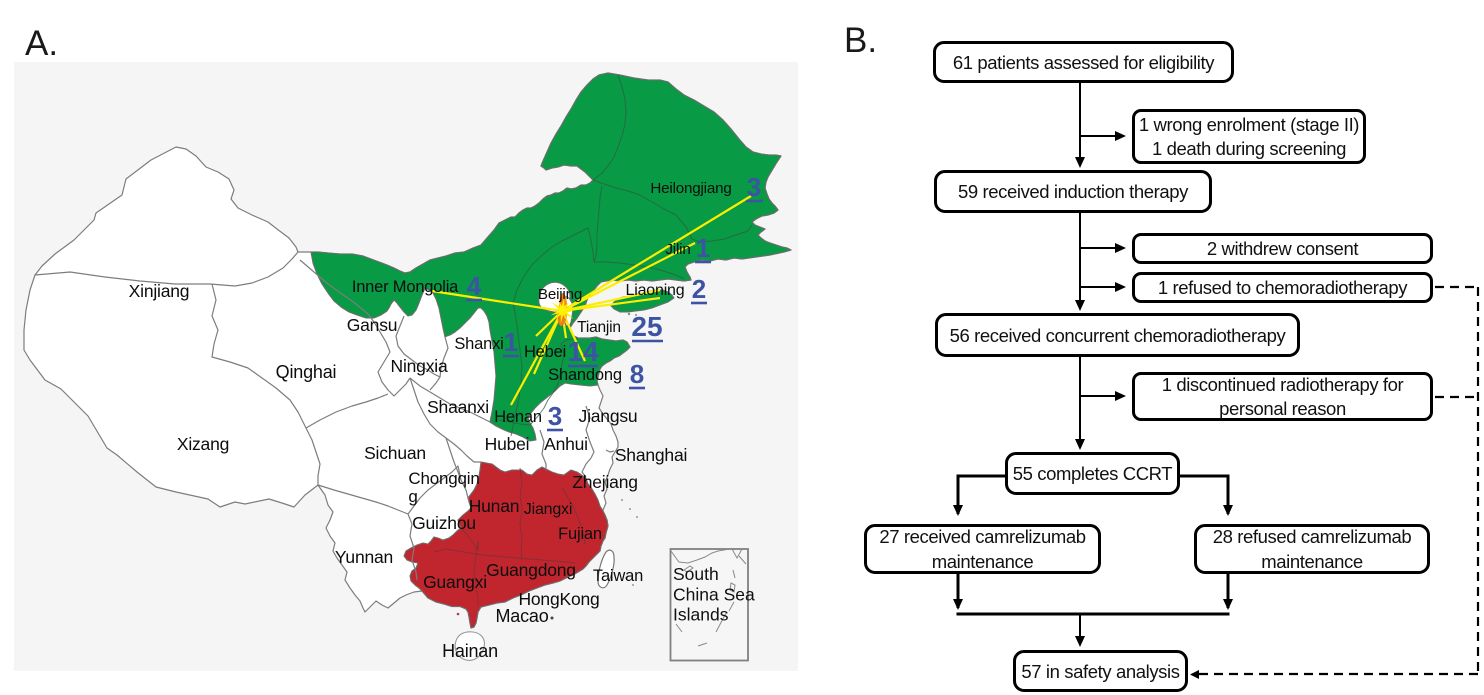 The image size is (1484, 695). I want to click on svg-text: Qinghai, so click(306, 372).